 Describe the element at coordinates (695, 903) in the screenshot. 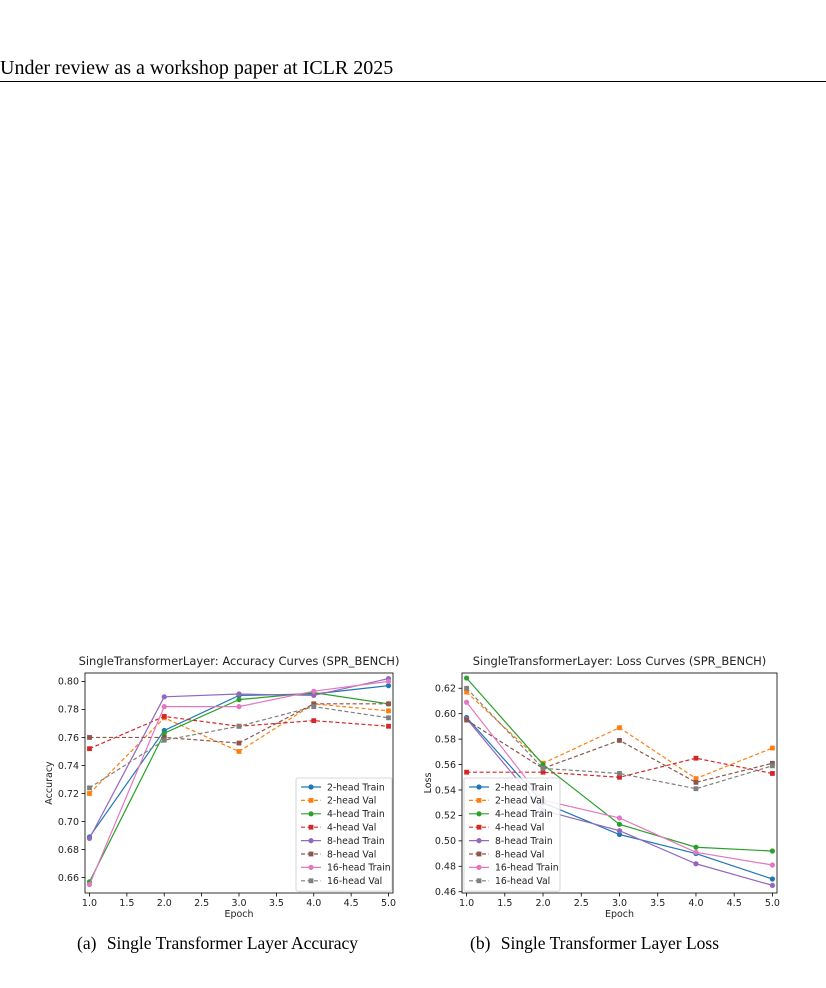

I see `x-tick-label: 4.0` at that location.